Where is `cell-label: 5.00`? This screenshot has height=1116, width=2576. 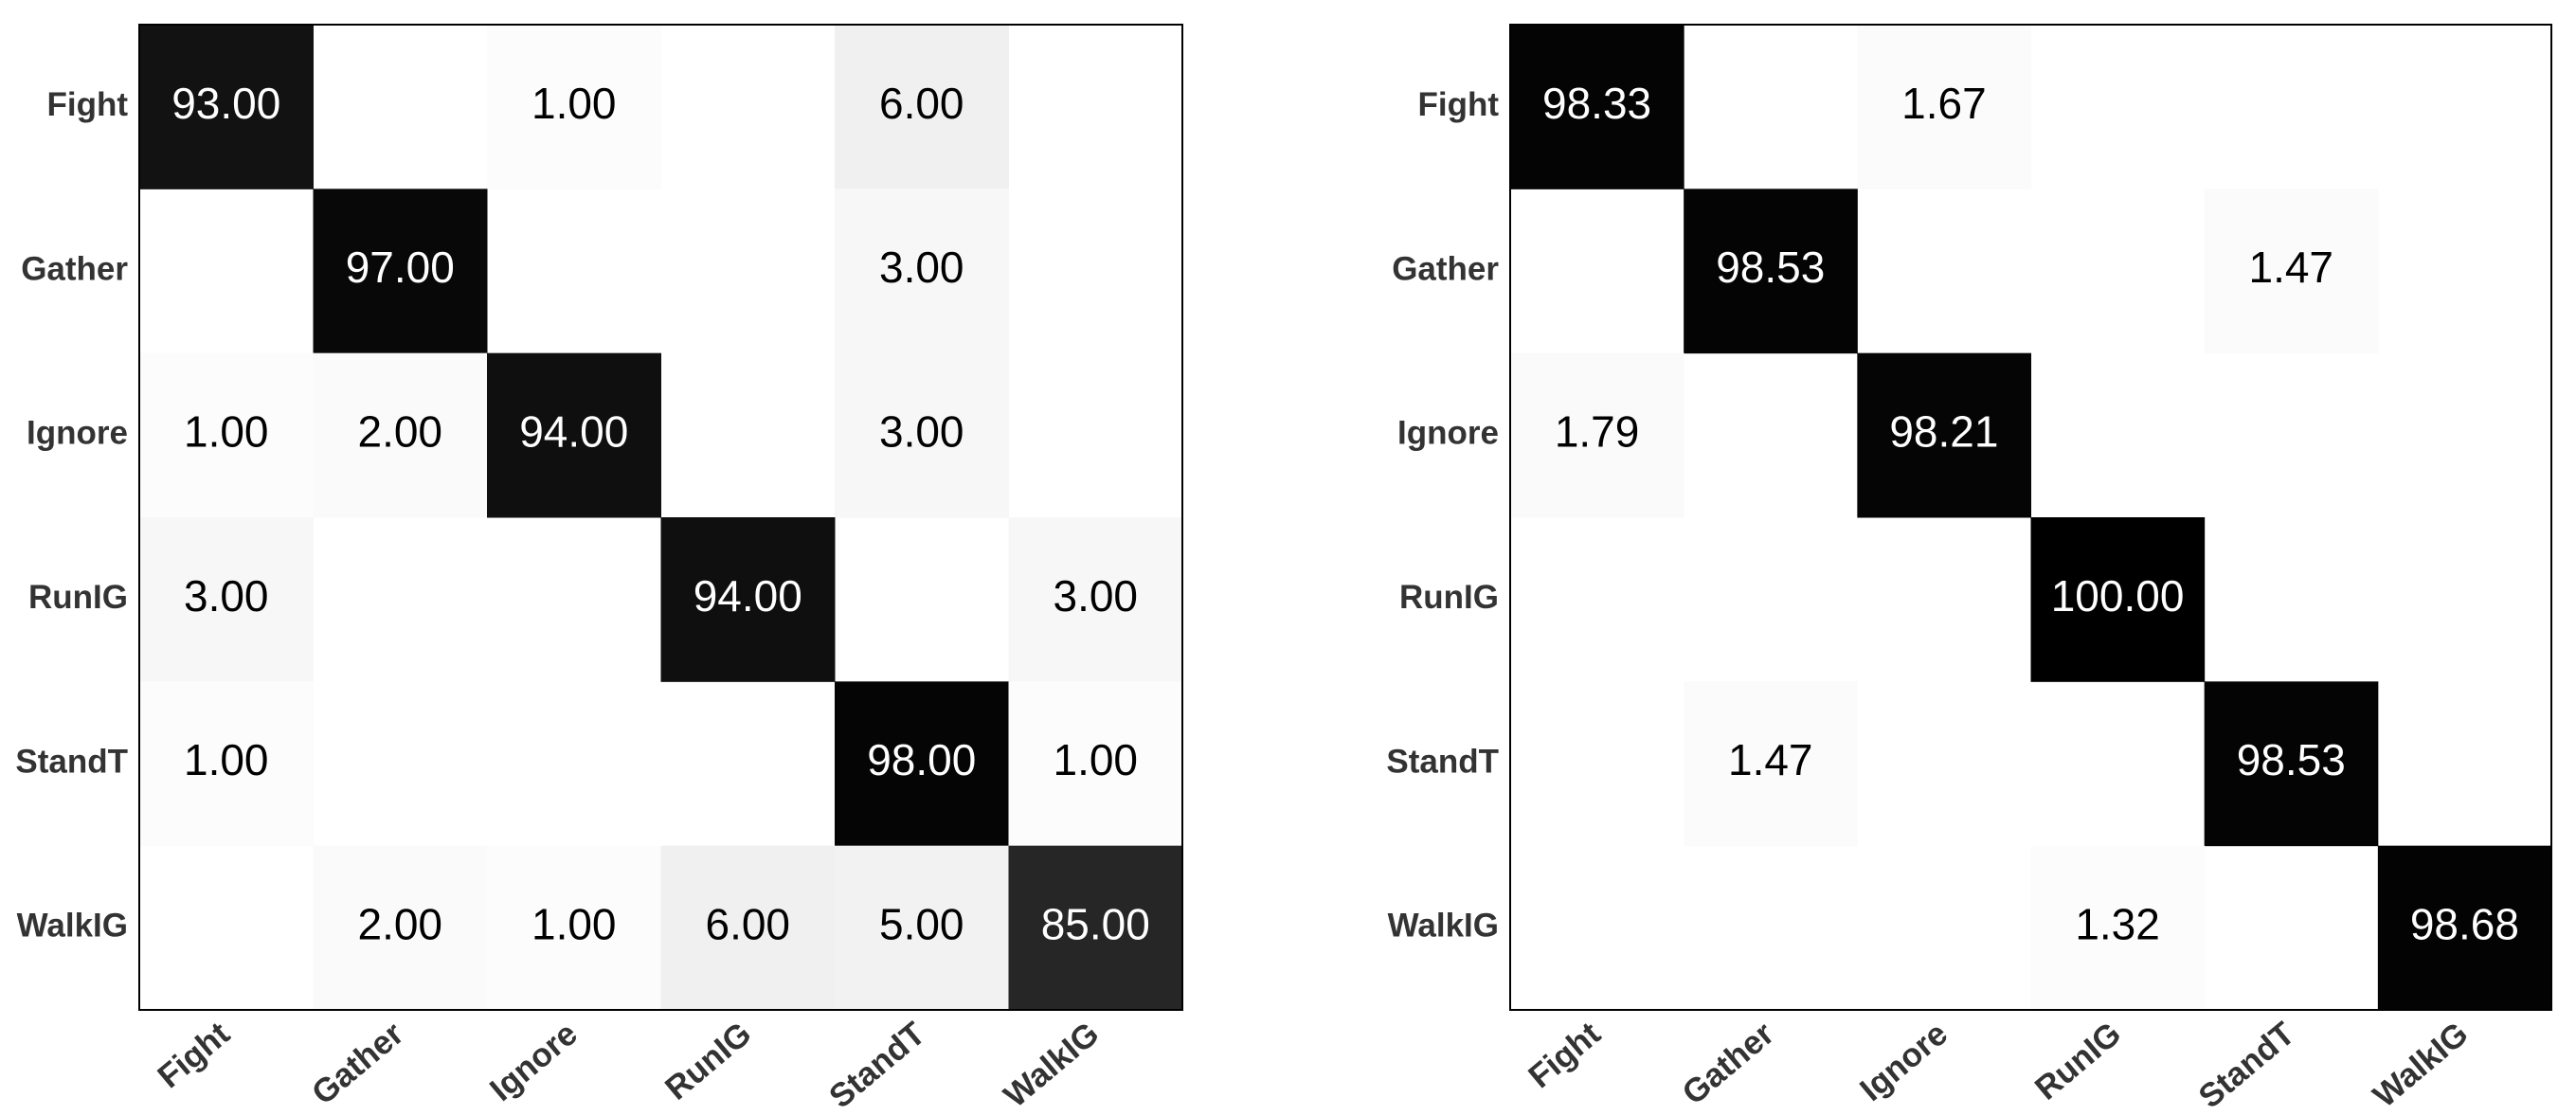
cell-label: 5.00 is located at coordinates (921, 923).